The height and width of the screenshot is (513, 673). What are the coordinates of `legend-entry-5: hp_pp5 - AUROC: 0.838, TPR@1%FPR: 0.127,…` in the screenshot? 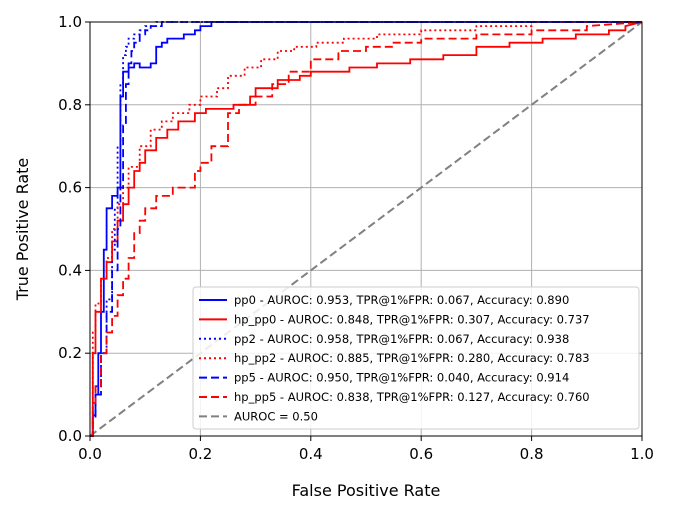 It's located at (412, 397).